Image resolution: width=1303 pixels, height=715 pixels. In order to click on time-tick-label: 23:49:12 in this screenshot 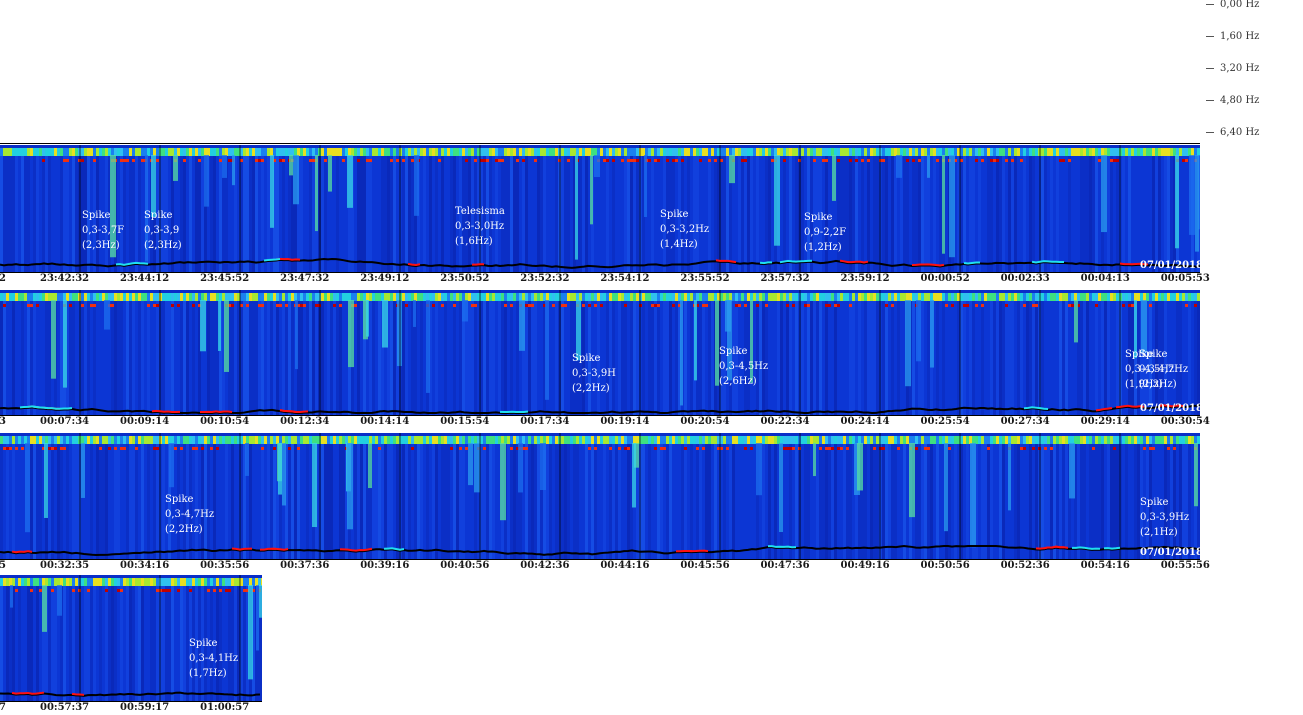, I will do `click(385, 278)`.